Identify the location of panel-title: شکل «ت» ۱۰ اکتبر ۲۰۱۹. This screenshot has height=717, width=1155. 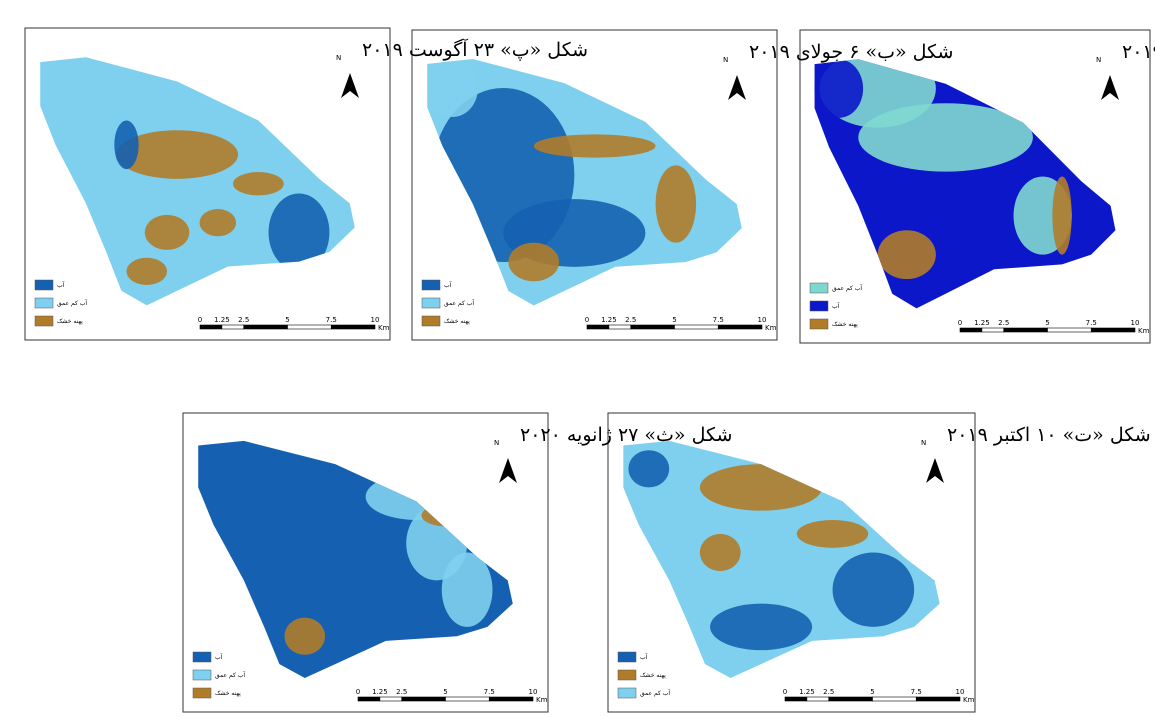
(1049, 435).